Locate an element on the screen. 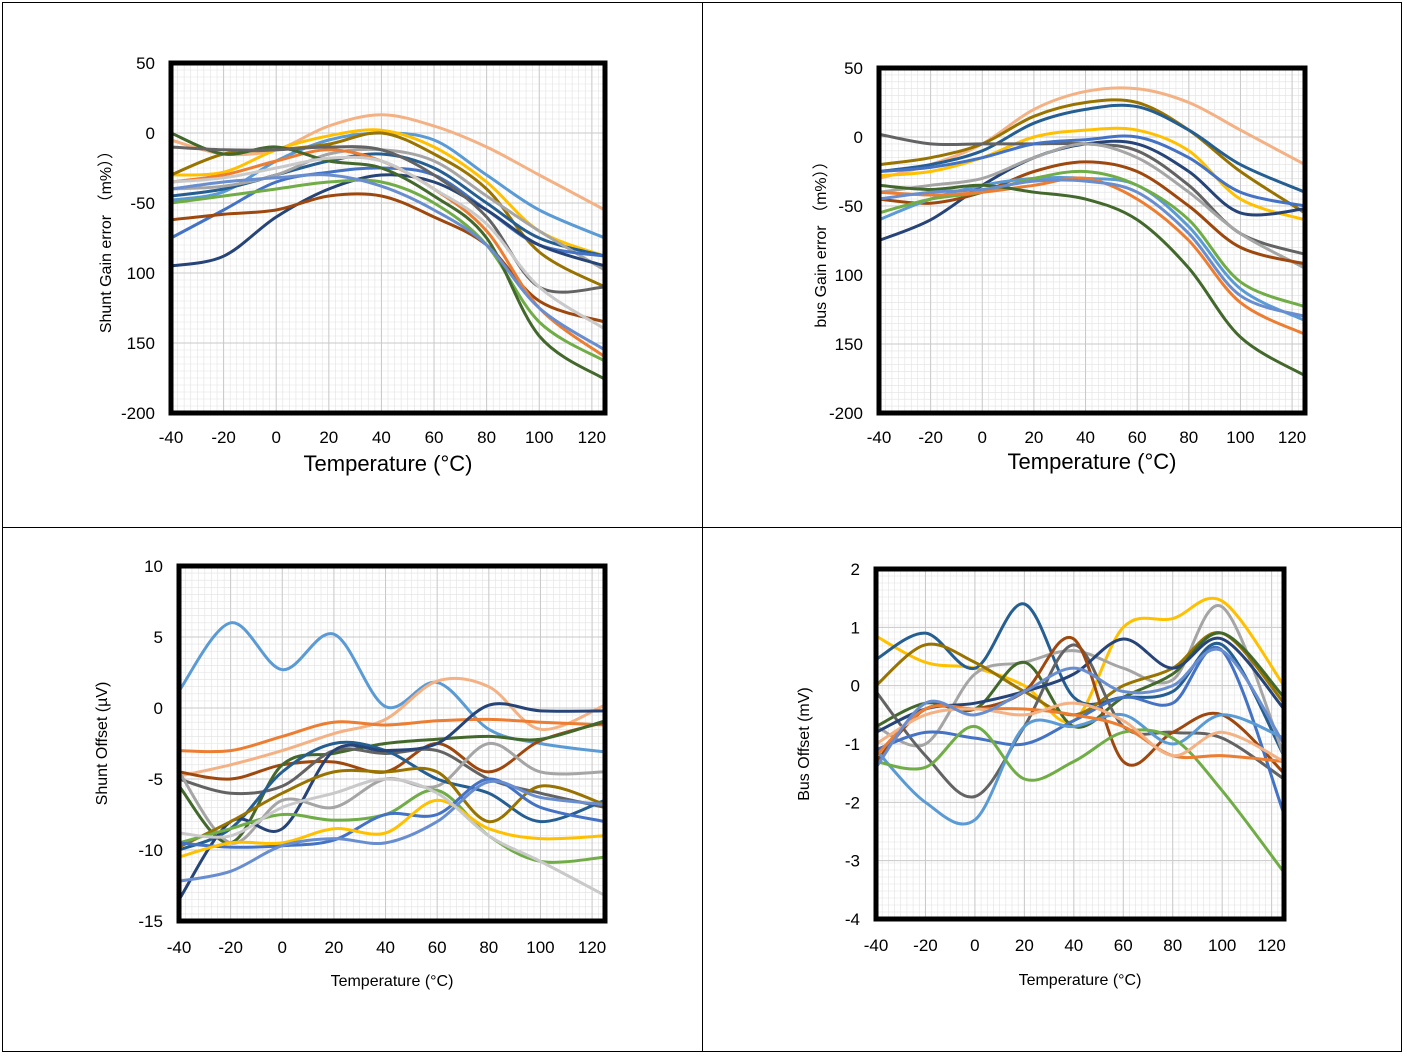 This screenshot has height=1057, width=1407. y-tick-label: -3 is located at coordinates (851, 860).